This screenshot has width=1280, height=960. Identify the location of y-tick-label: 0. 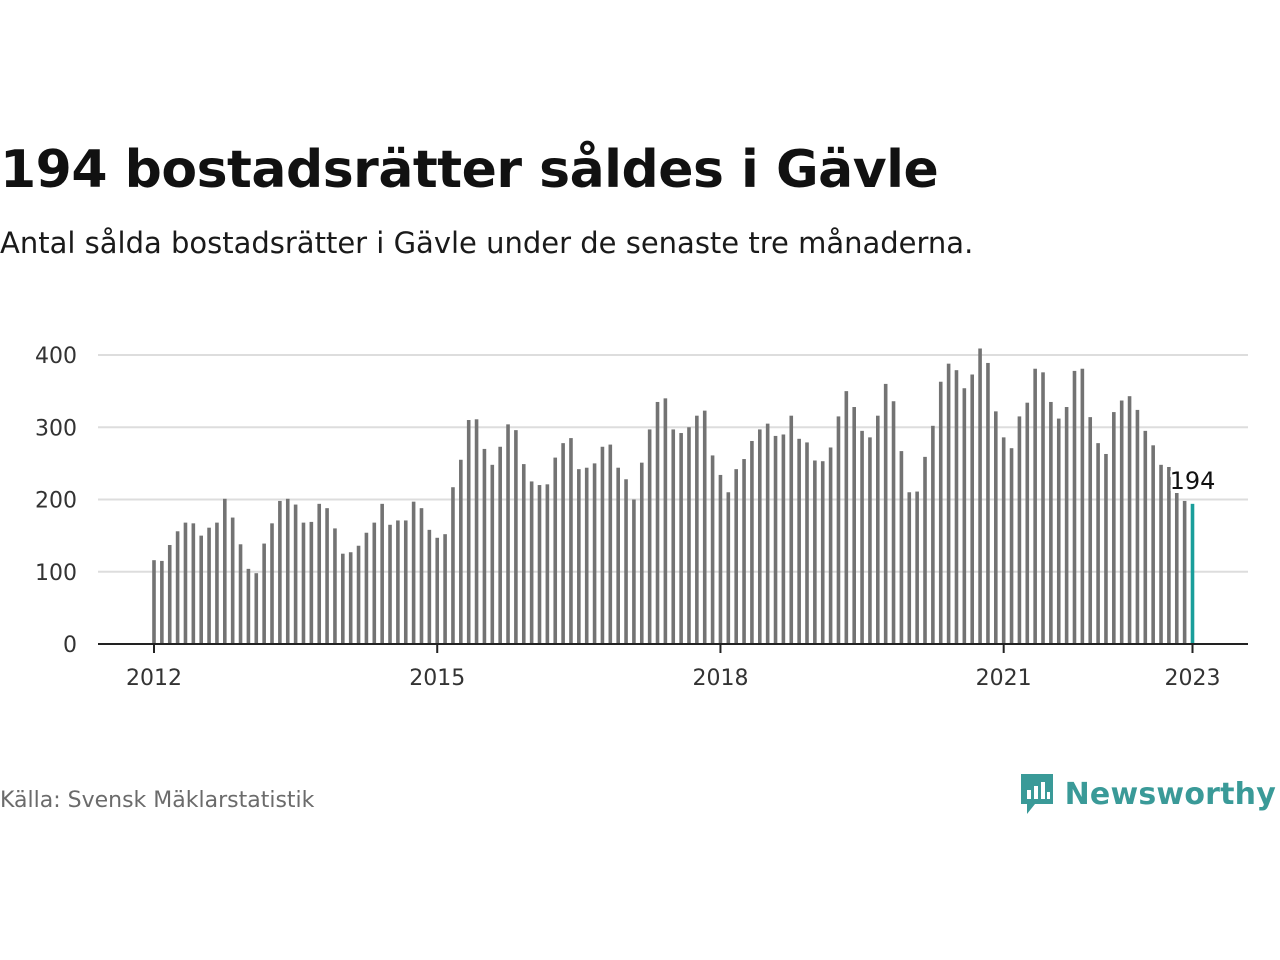
(70, 645).